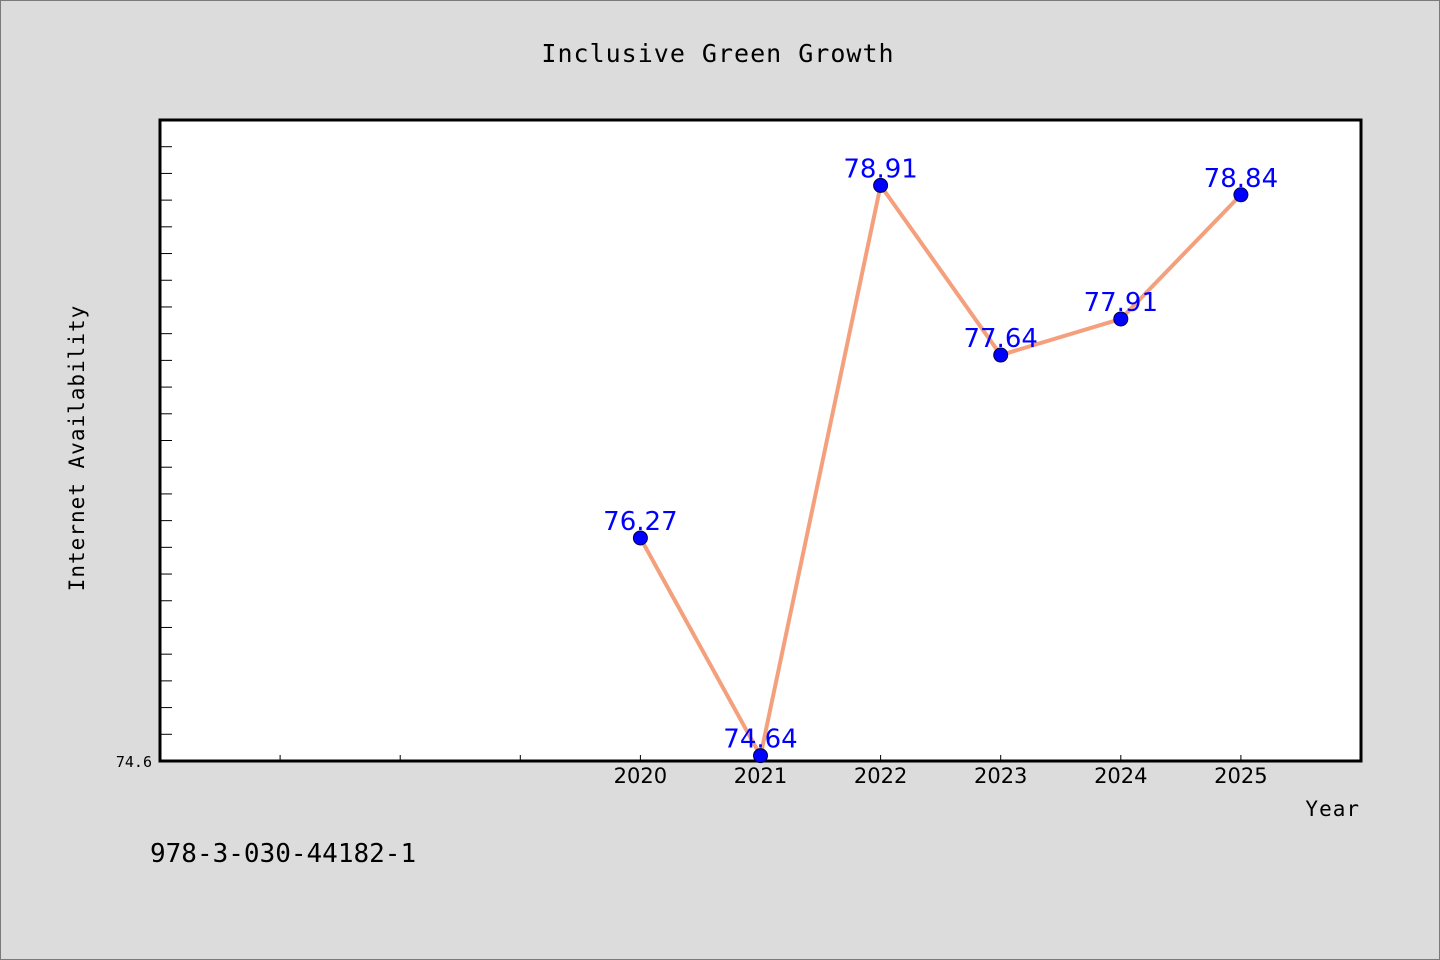 This screenshot has height=960, width=1440. I want to click on chart-title: Inclusive Green Growth, so click(717, 53).